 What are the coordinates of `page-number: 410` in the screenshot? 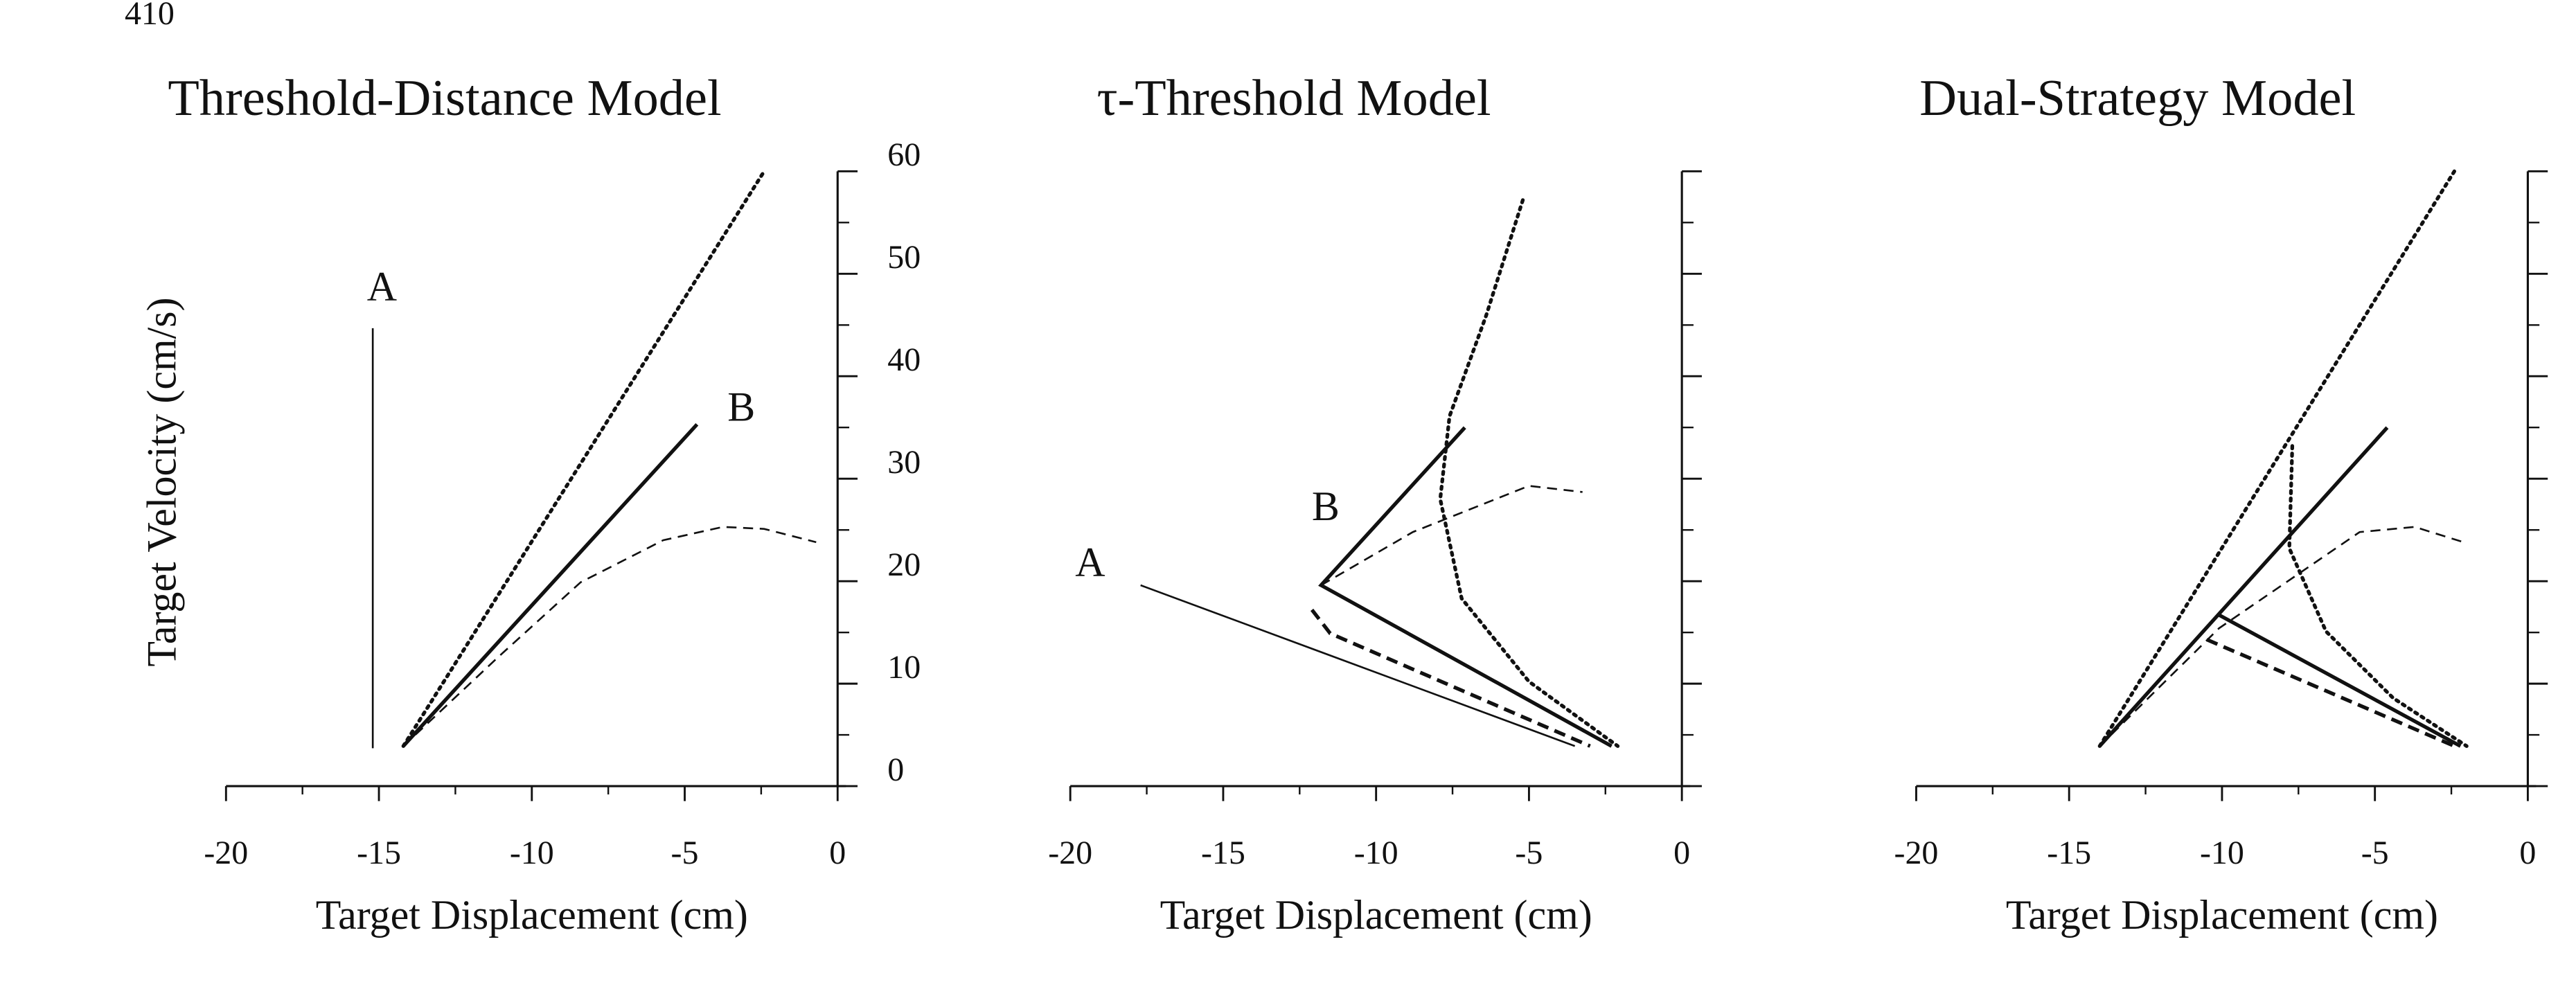 It's located at (150, 16).